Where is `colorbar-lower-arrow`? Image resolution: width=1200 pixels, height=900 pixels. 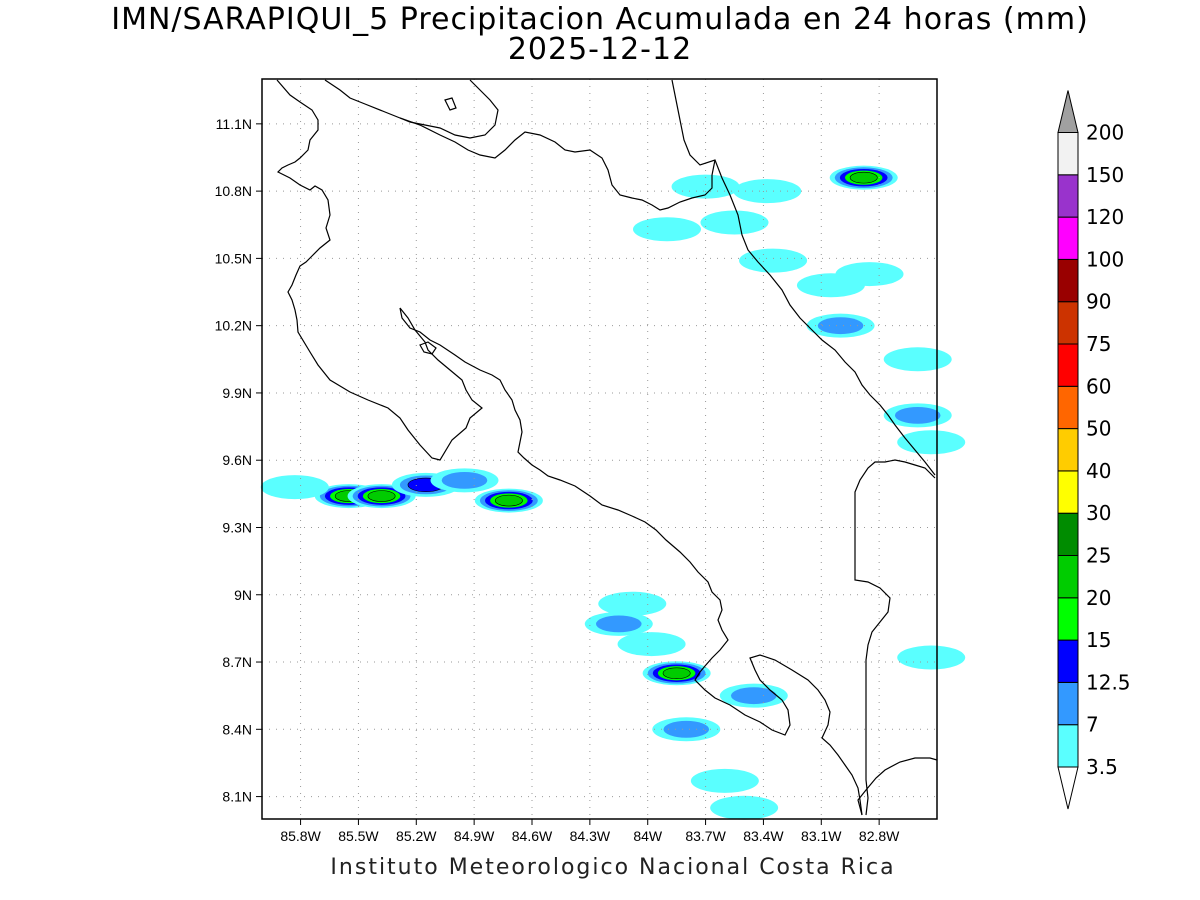 colorbar-lower-arrow is located at coordinates (1068, 788).